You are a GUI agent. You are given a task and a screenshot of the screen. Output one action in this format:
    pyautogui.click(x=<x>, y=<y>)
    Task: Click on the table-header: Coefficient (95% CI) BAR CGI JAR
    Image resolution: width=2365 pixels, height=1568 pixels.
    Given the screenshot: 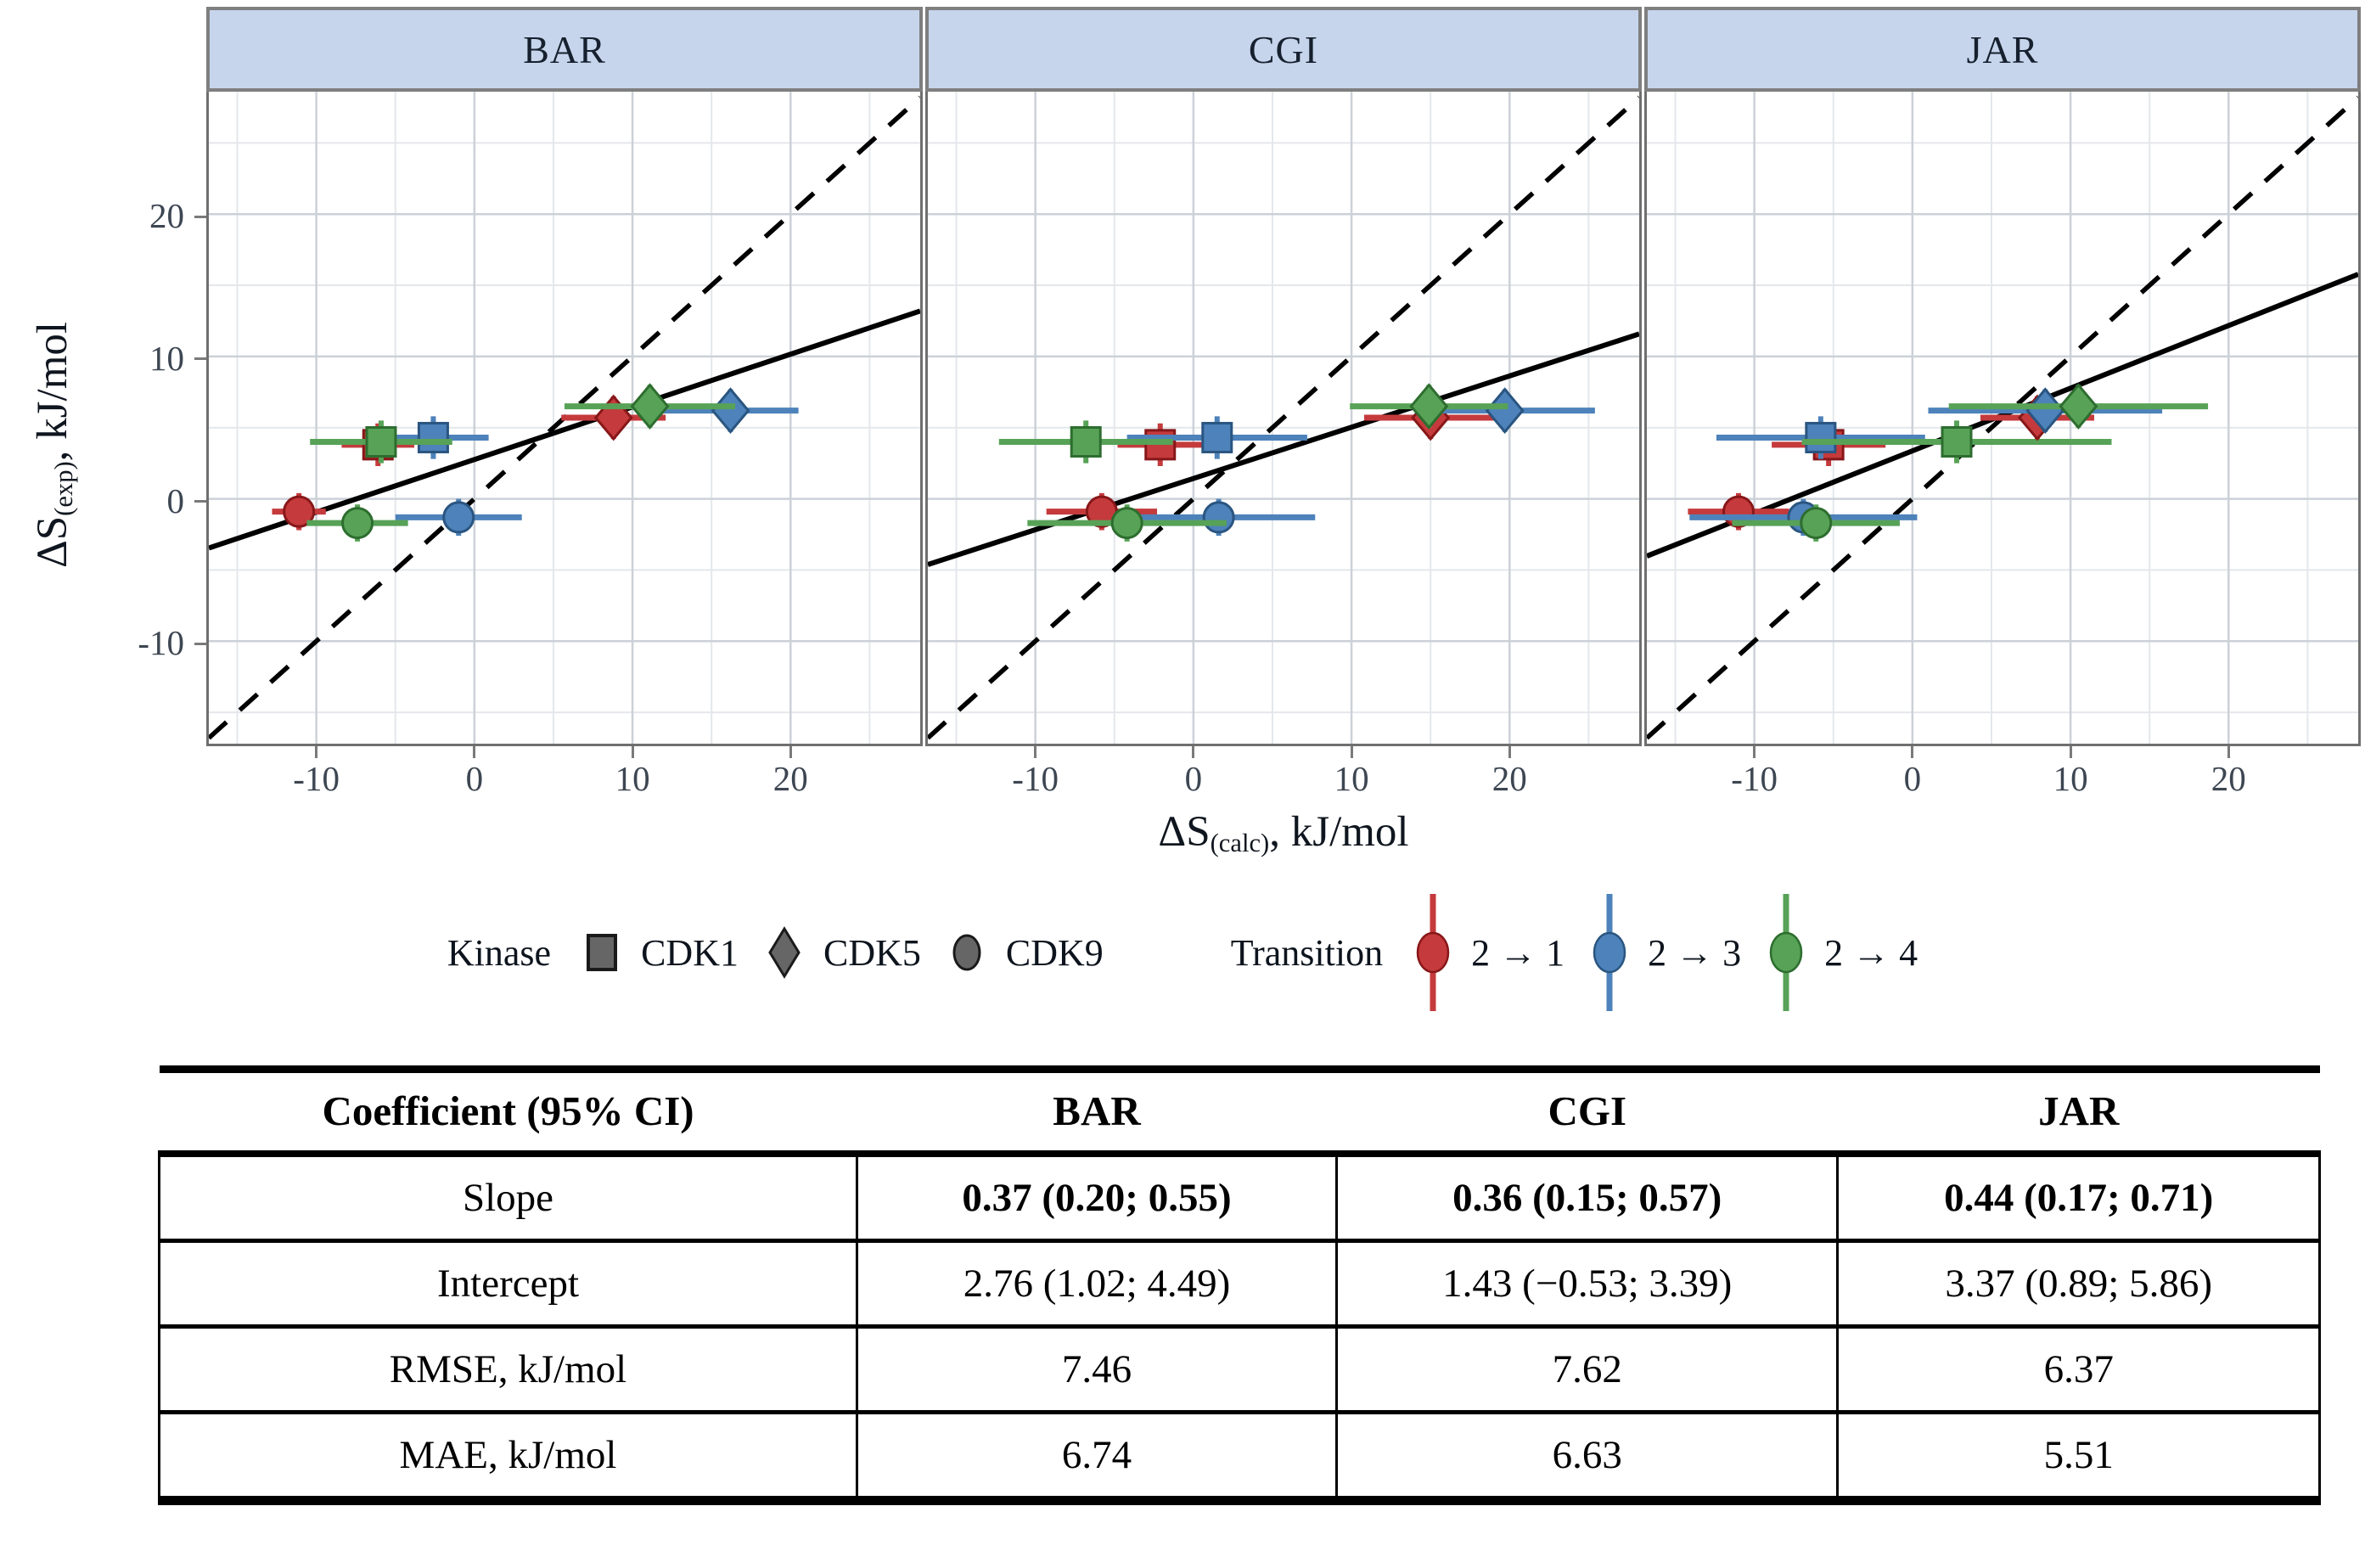 What is the action you would take?
    pyautogui.click(x=1239, y=1113)
    